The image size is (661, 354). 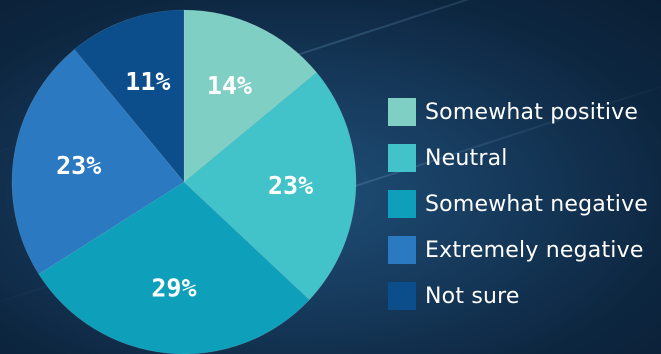 What do you see at coordinates (472, 296) in the screenshot?
I see `legend-label: Not sure` at bounding box center [472, 296].